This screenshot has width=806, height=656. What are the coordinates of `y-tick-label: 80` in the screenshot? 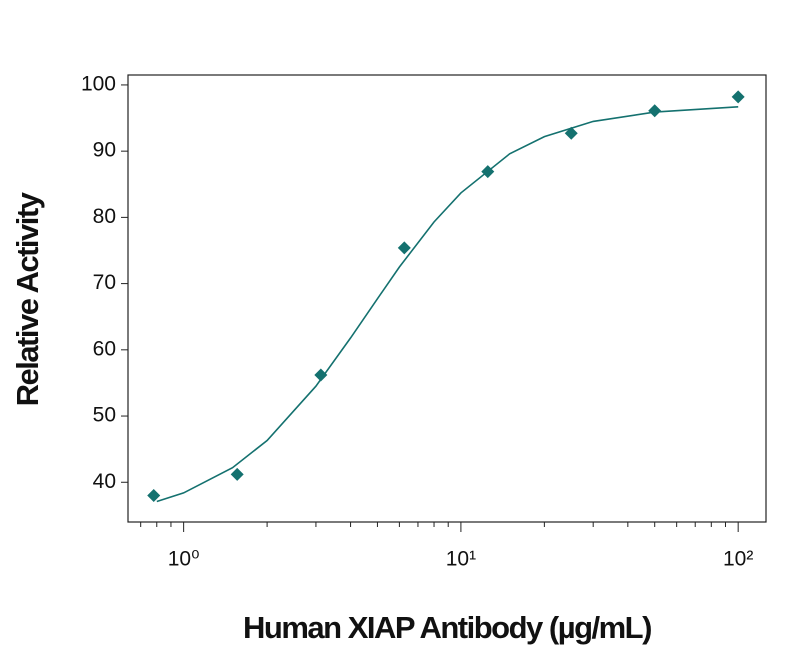 It's located at (104, 216).